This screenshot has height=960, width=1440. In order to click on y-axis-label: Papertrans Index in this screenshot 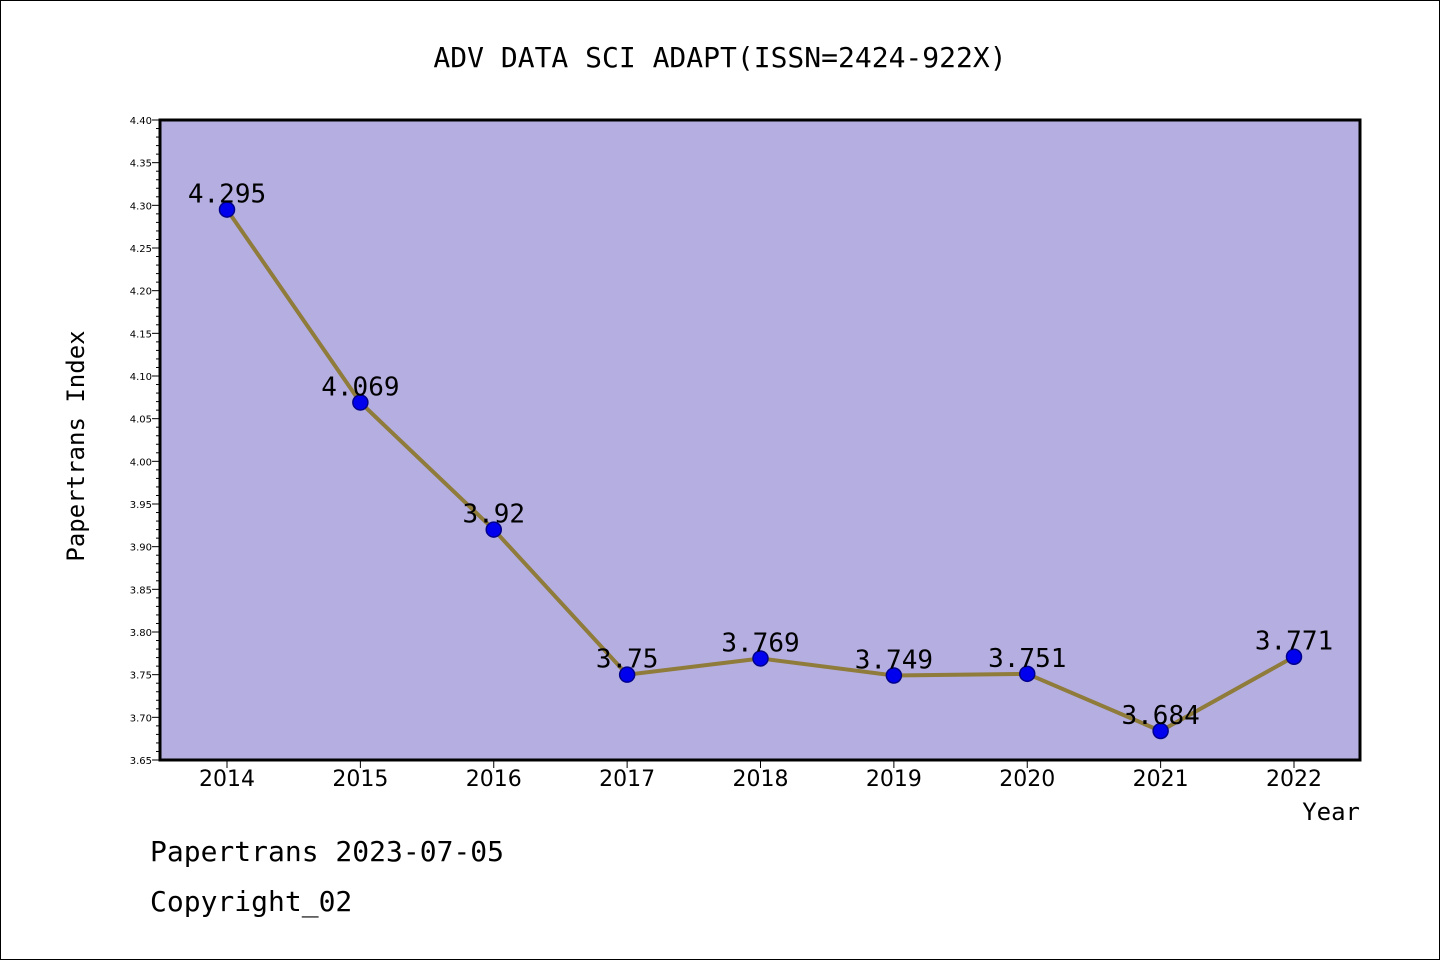, I will do `click(76, 445)`.